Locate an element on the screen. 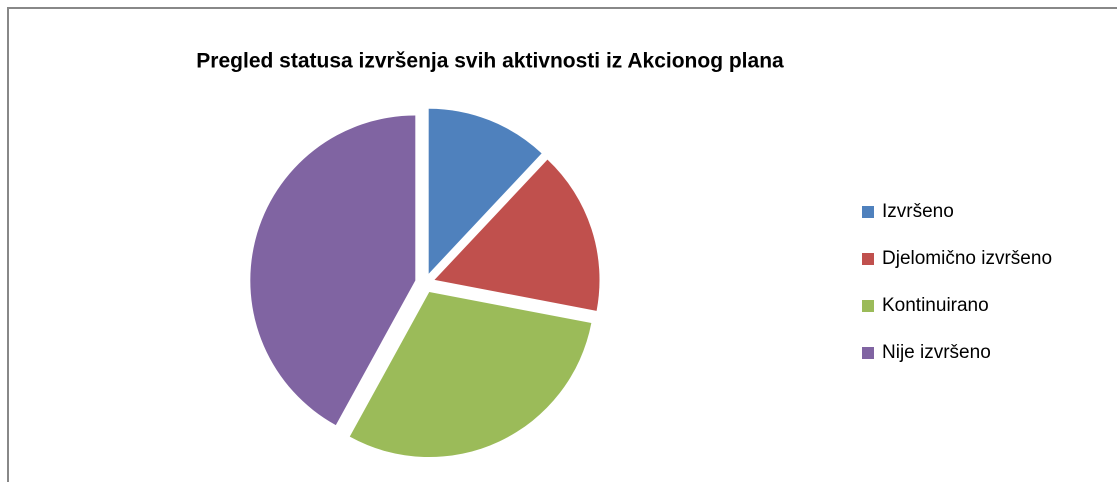 Image resolution: width=1117 pixels, height=487 pixels. legend-label: Izvršeno is located at coordinates (918, 211).